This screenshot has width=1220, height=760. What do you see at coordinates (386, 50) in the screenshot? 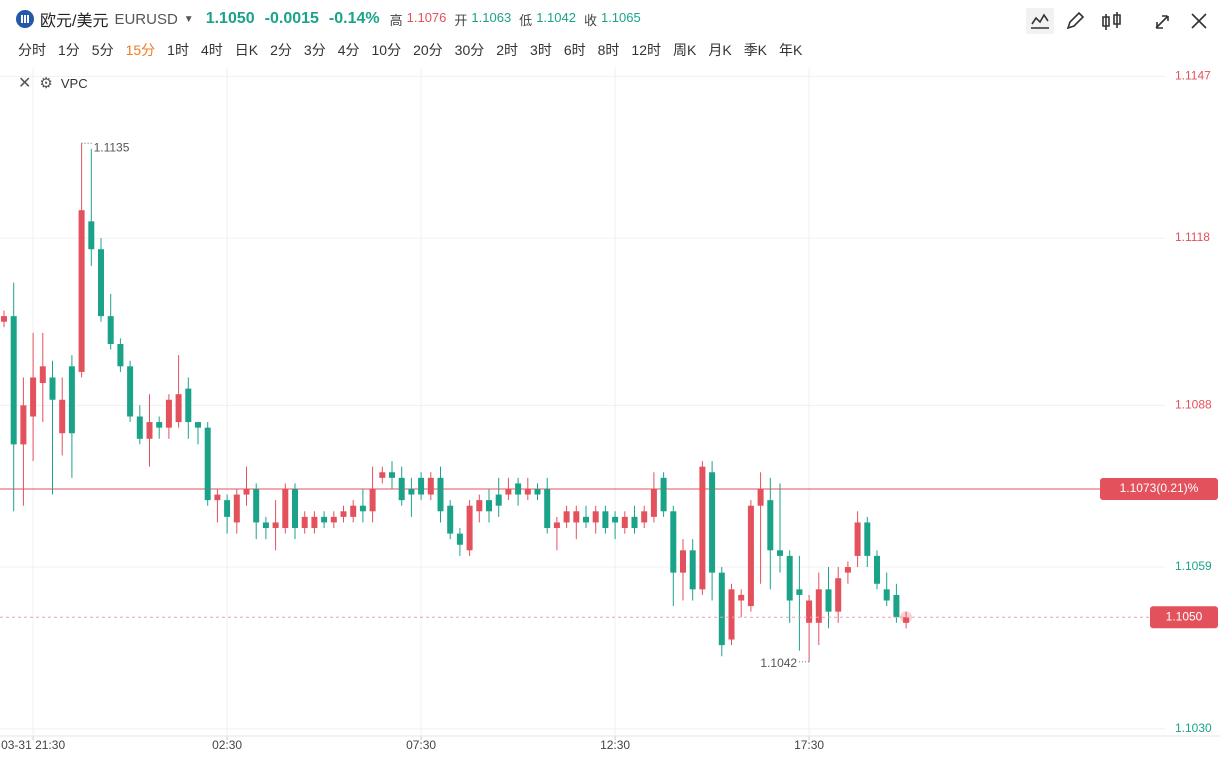
I see `timeframe: 10分` at bounding box center [386, 50].